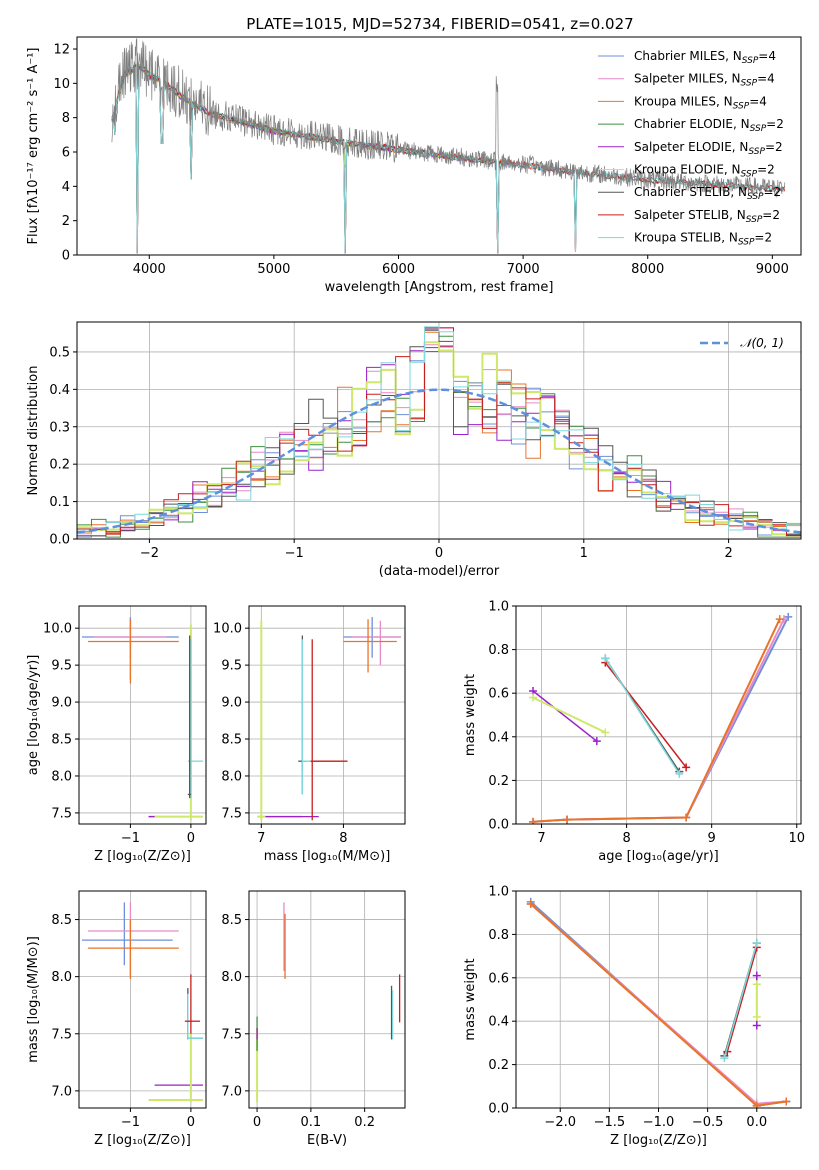 Image resolution: width=819 pixels, height=1170 pixels. What do you see at coordinates (498, 892) in the screenshot?
I see `y-tick-label: 1.0` at bounding box center [498, 892].